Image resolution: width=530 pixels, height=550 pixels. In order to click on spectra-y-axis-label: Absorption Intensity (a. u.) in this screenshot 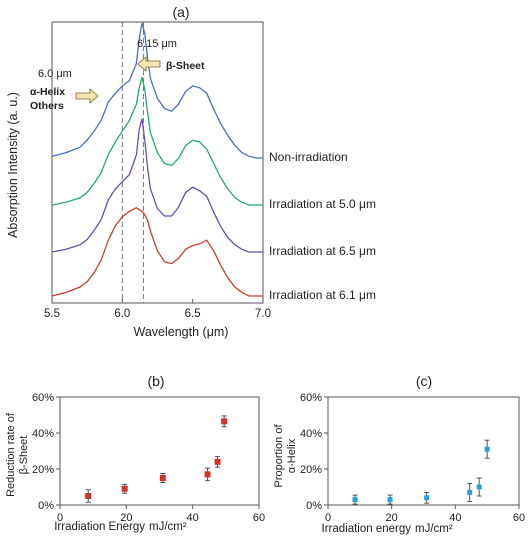, I will do `click(13, 165)`.